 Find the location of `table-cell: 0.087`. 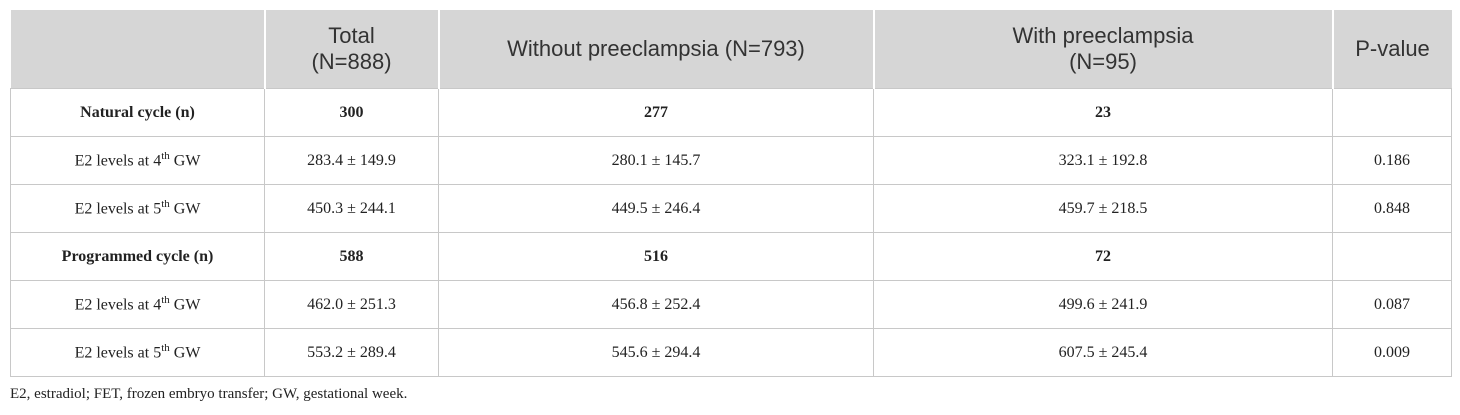

table-cell: 0.087 is located at coordinates (1392, 304).